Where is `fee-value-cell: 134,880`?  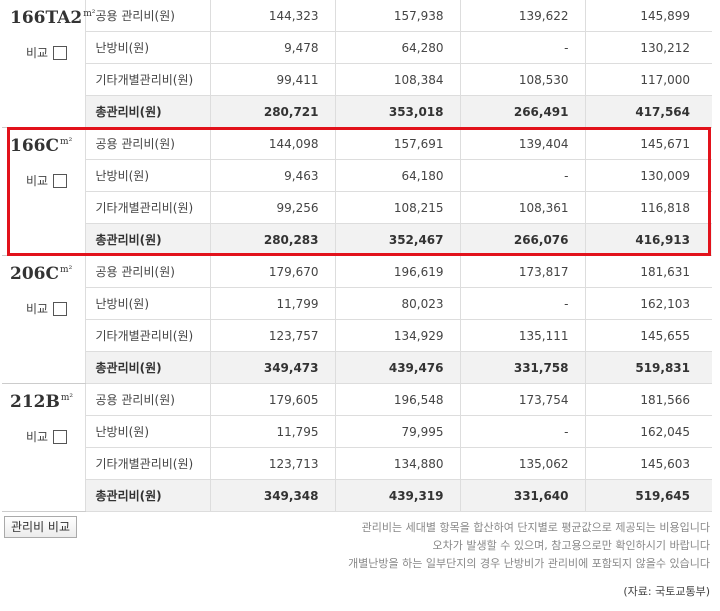 fee-value-cell: 134,880 is located at coordinates (398, 463).